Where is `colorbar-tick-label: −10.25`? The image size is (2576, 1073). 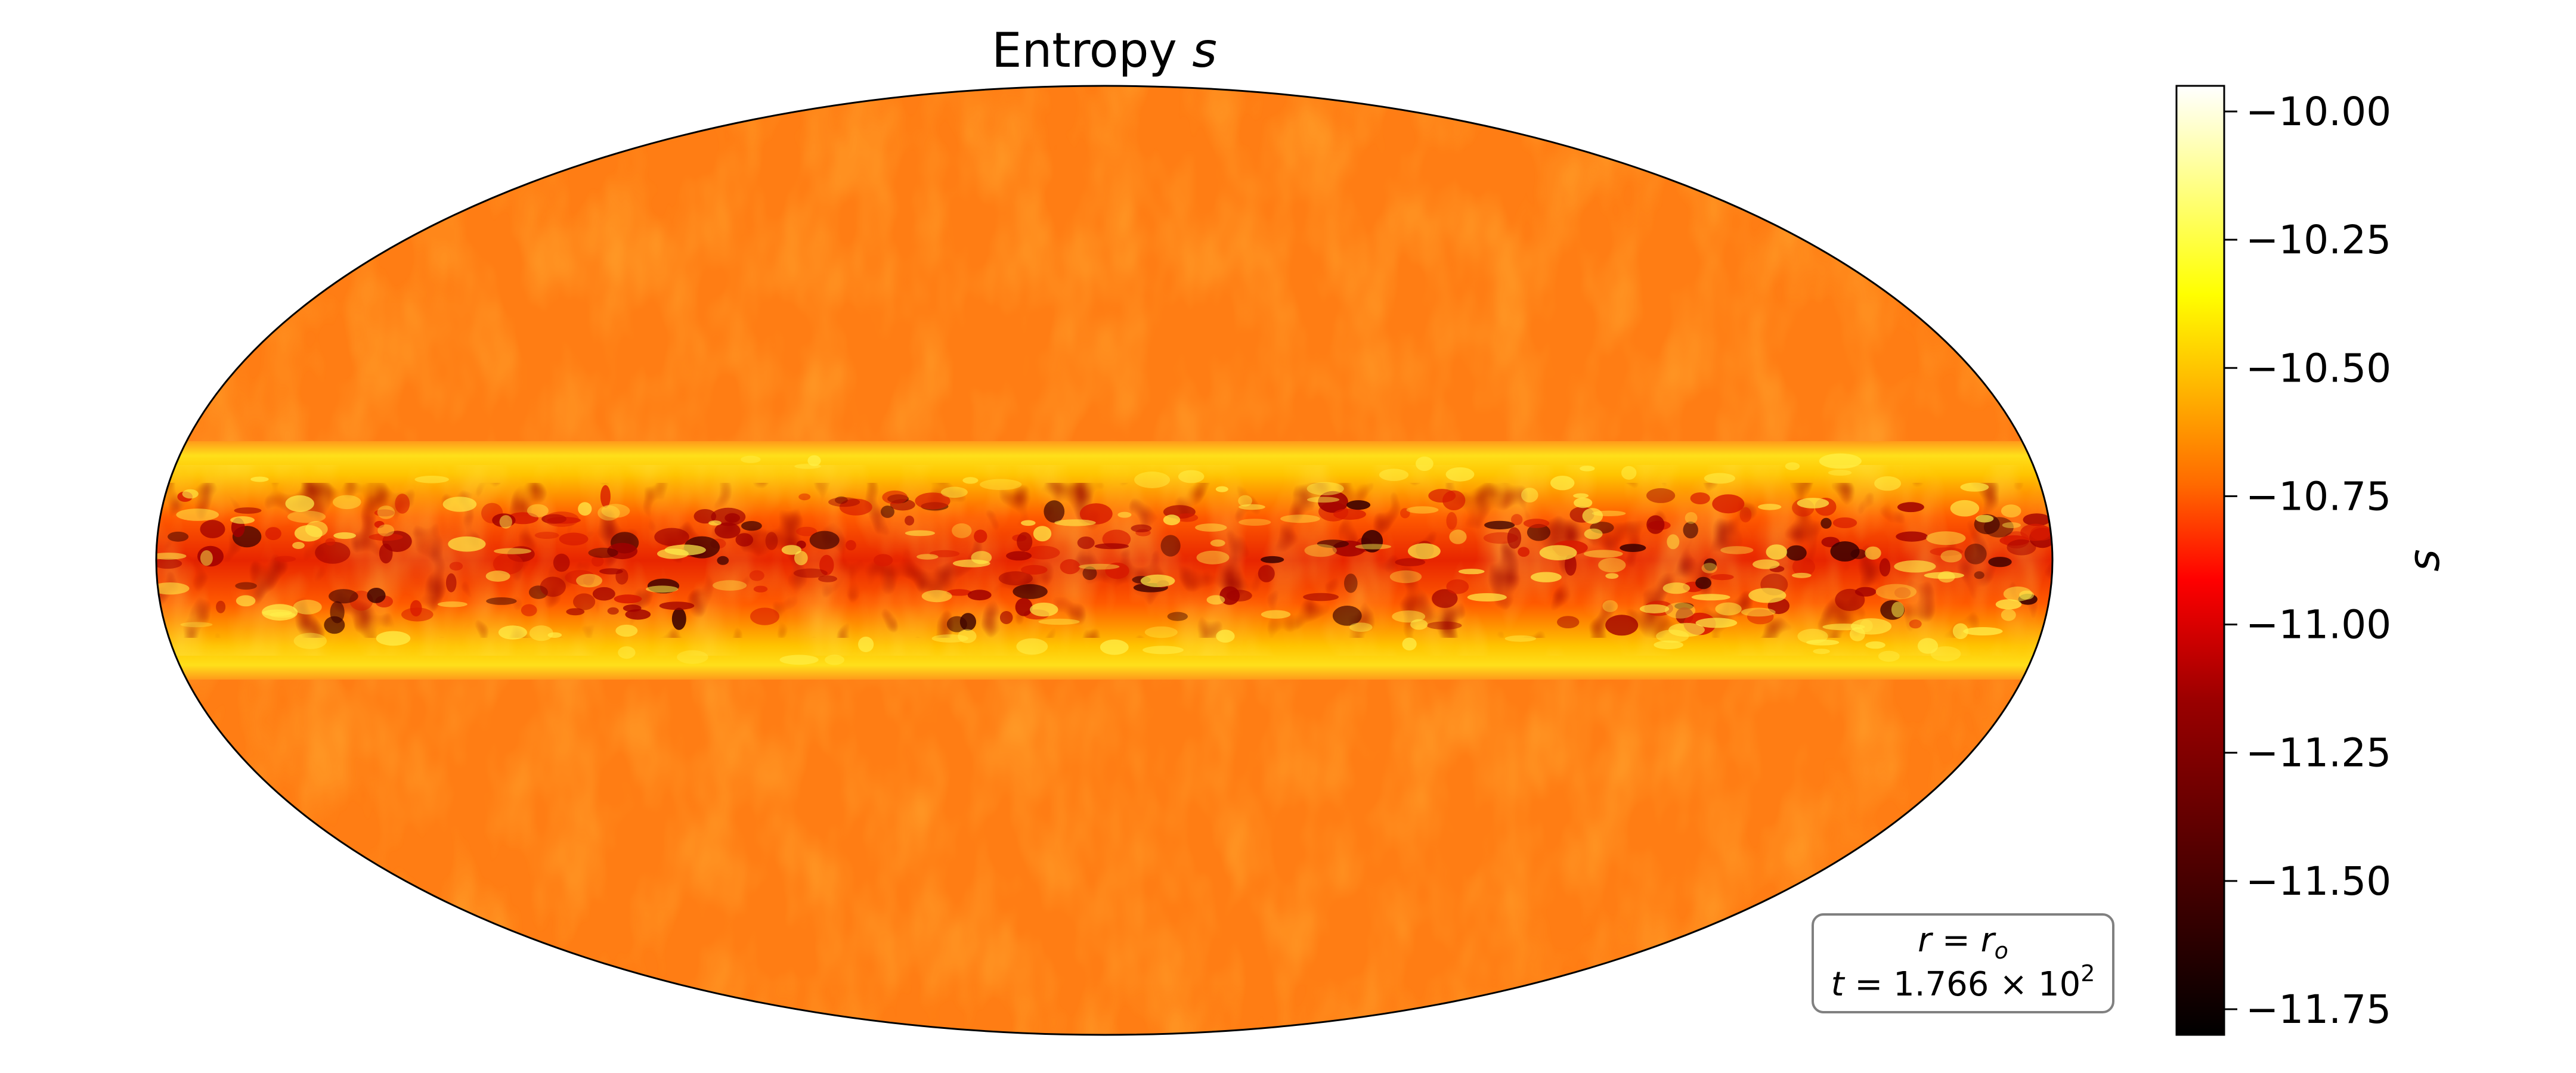 colorbar-tick-label: −10.25 is located at coordinates (2318, 240).